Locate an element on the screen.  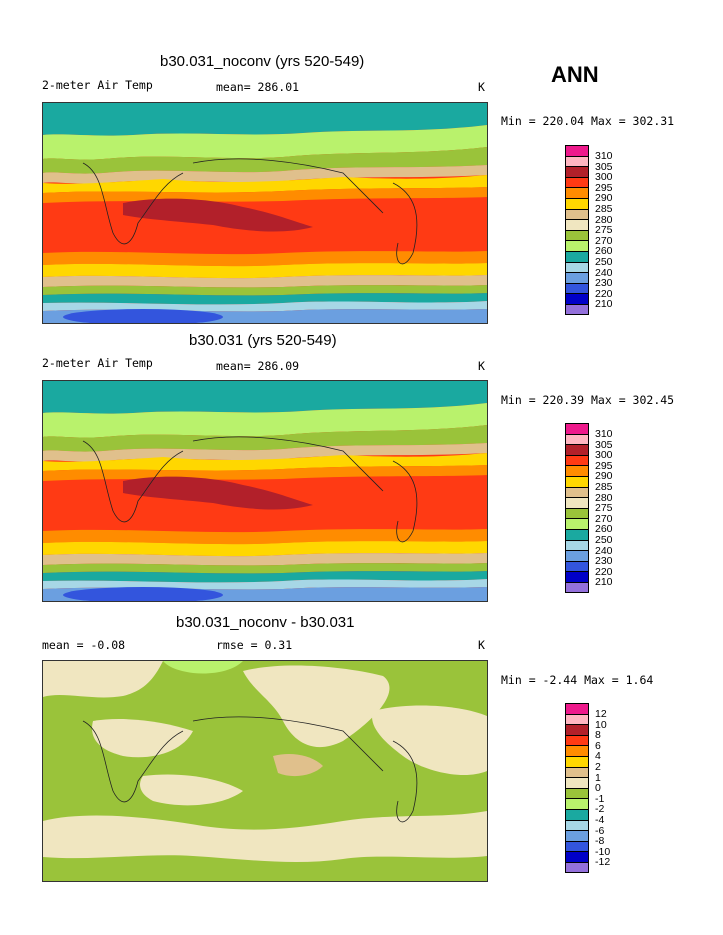
colorbar-label: 10 is located at coordinates (601, 724).